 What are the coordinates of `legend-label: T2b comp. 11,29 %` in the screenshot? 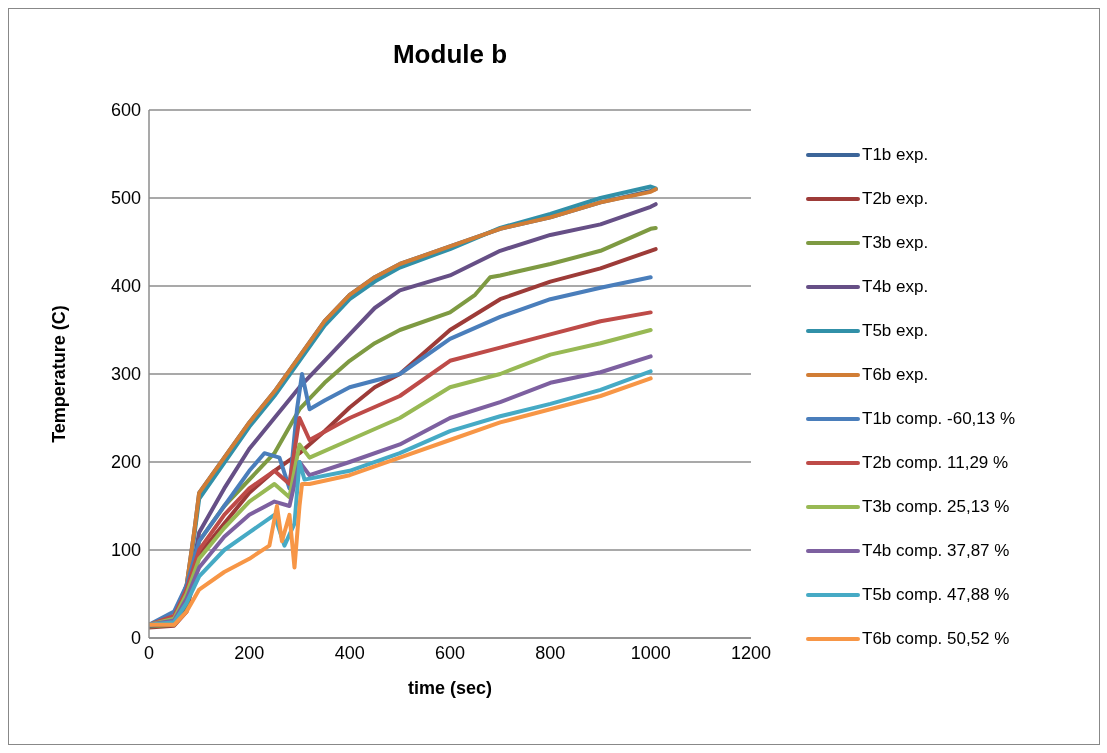 It's located at (935, 463).